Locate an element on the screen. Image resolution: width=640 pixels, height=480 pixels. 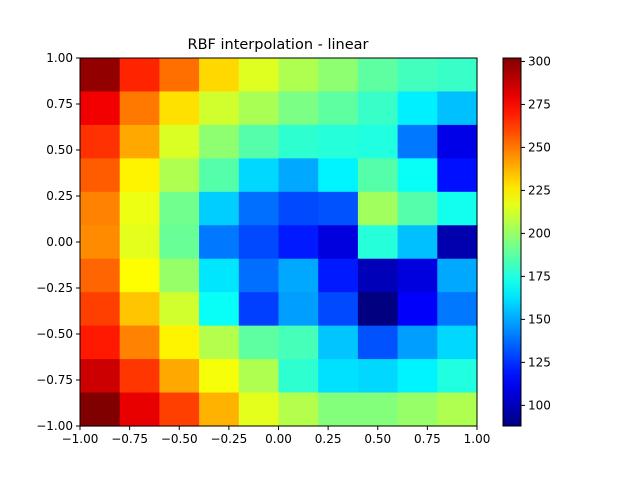
colorbar-tick-label: 150 is located at coordinates (539, 319).